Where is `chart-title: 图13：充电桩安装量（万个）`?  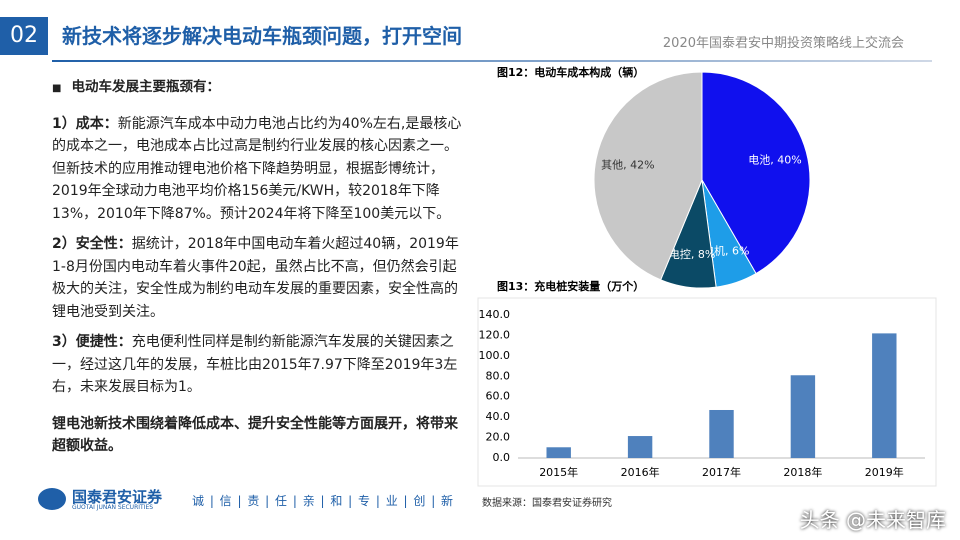
chart-title: 图13：充电桩安装量（万个） is located at coordinates (570, 286).